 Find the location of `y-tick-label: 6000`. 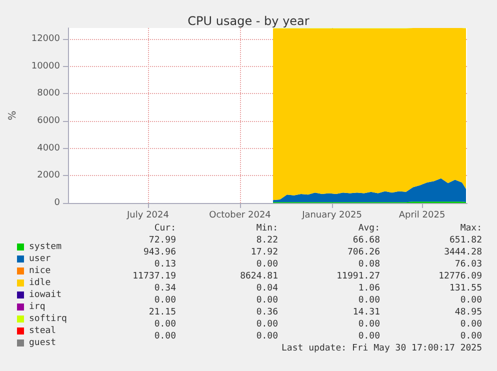

y-tick-label: 6000 is located at coordinates (48, 121).